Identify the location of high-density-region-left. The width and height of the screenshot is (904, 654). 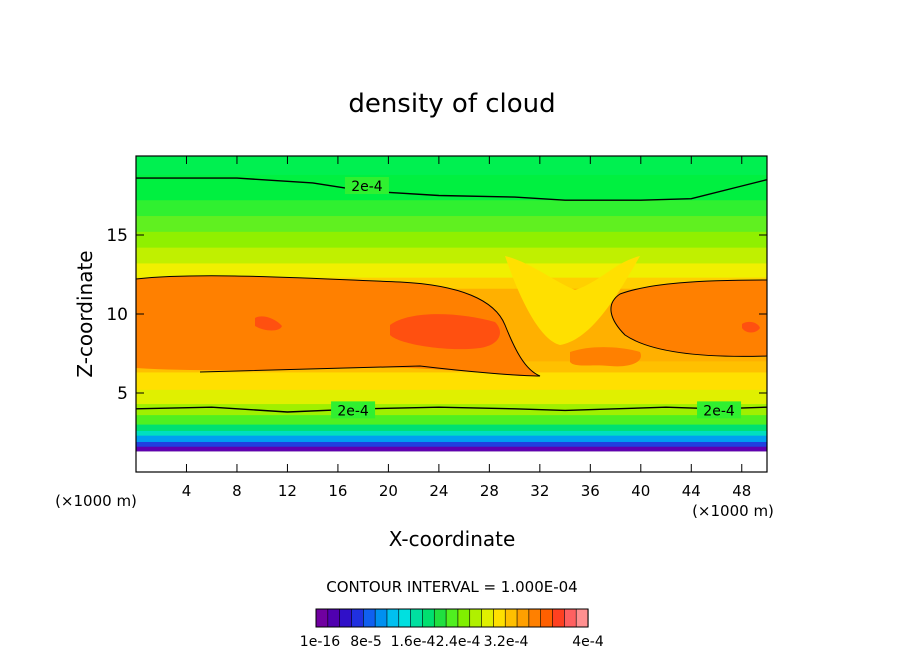
(340, 325).